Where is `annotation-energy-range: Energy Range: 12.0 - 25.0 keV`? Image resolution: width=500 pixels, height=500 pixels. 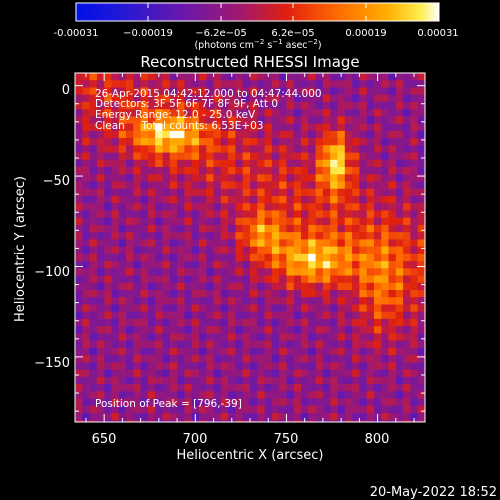
annotation-energy-range: Energy Range: 12.0 - 25.0 keV is located at coordinates (175, 115).